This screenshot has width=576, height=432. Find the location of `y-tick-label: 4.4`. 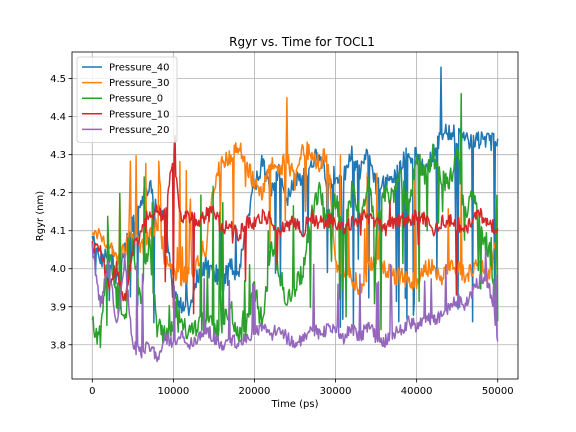

y-tick-label: 4.4 is located at coordinates (58, 117).